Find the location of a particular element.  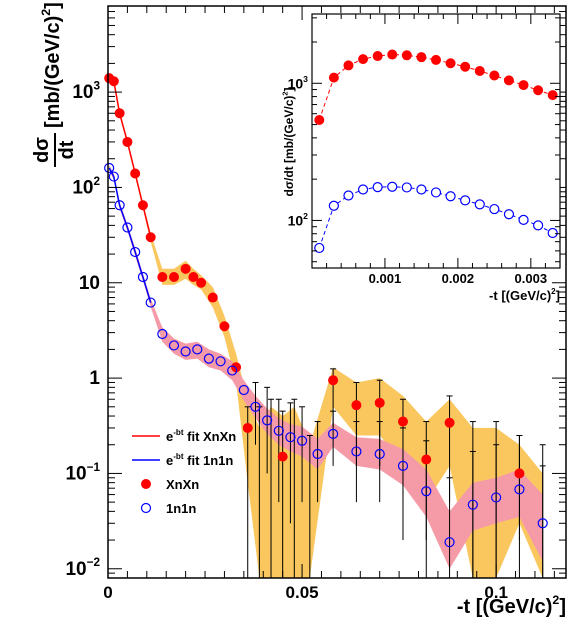

legend: e-bt fit XnXn e-bt fit 1n1n XnXn 1n1n is located at coordinates (184, 472).